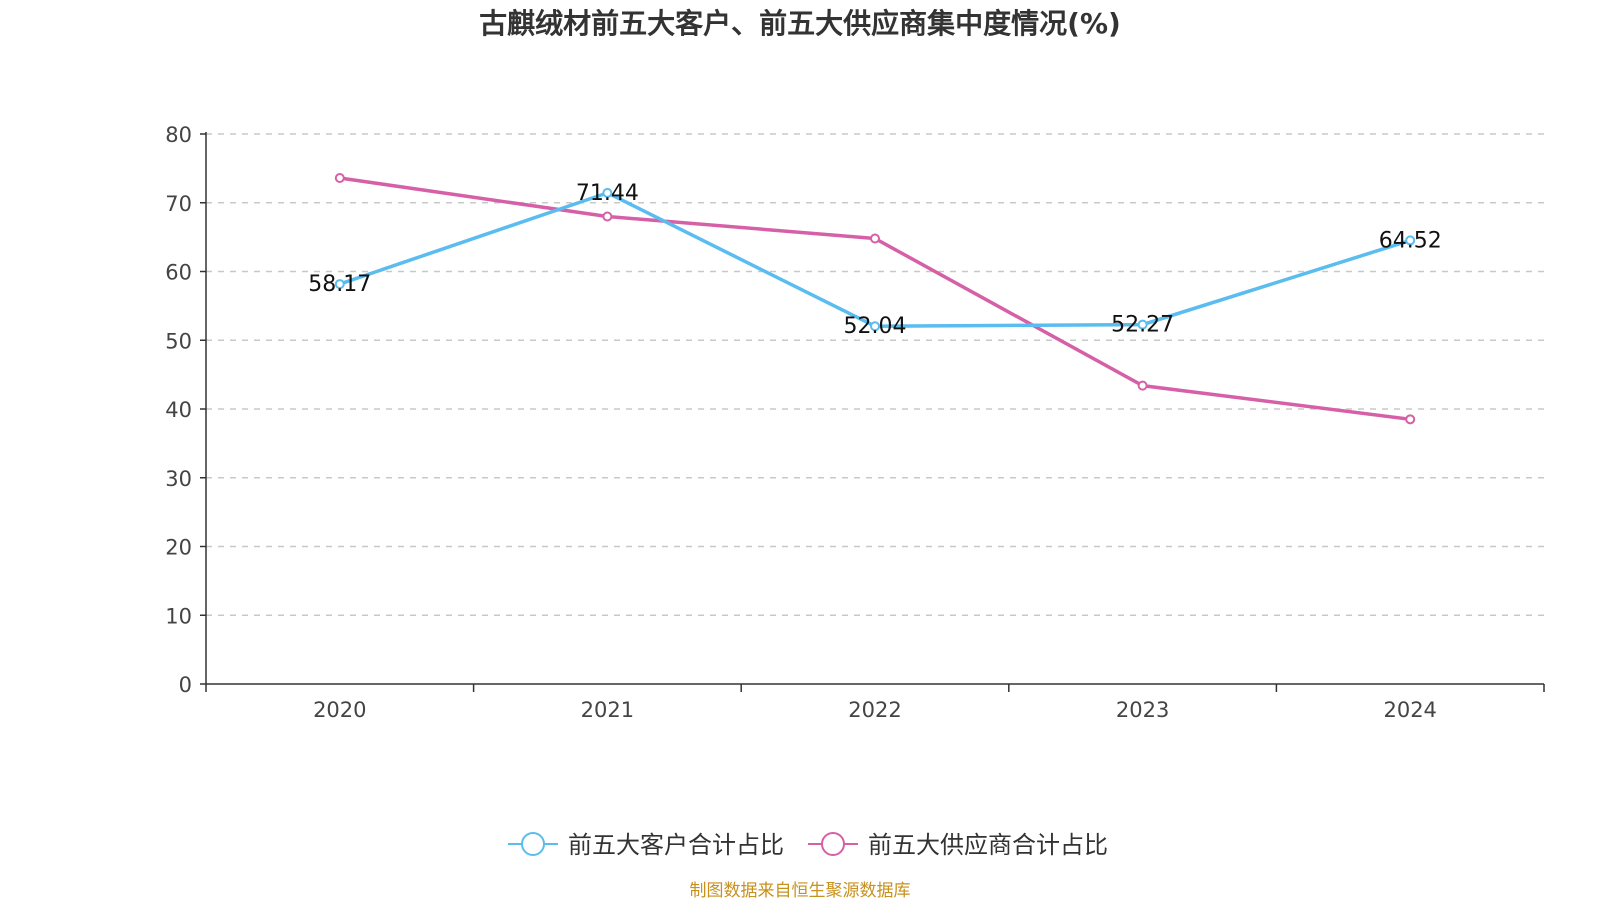  What do you see at coordinates (185, 685) in the screenshot?
I see `y-tick-label: 0` at bounding box center [185, 685].